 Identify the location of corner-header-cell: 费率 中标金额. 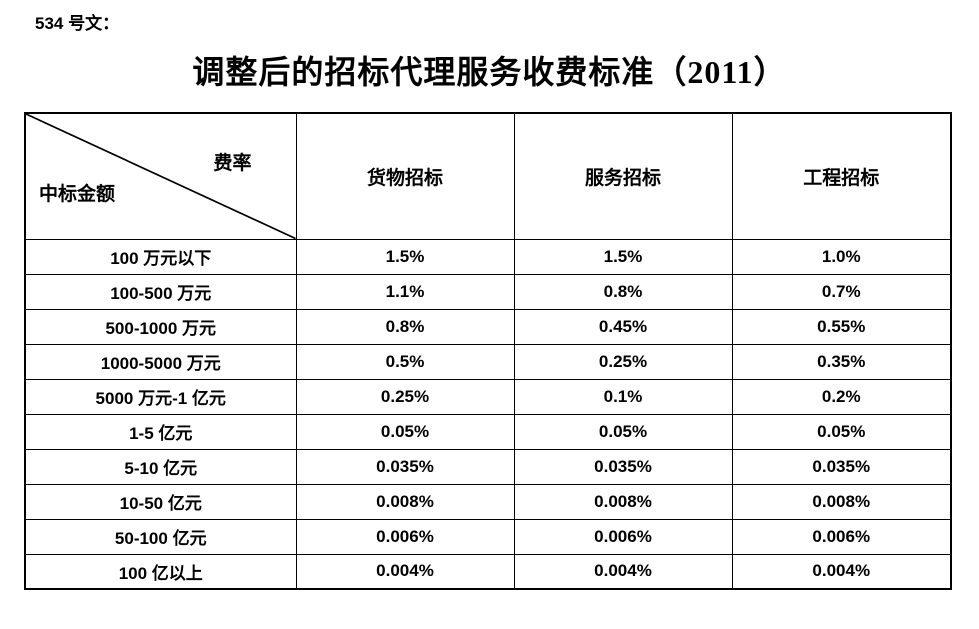
(160, 176).